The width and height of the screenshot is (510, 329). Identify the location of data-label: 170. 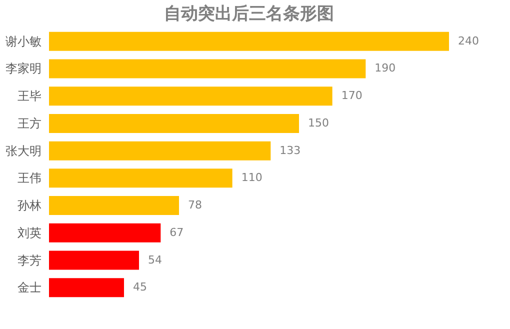
(351, 95).